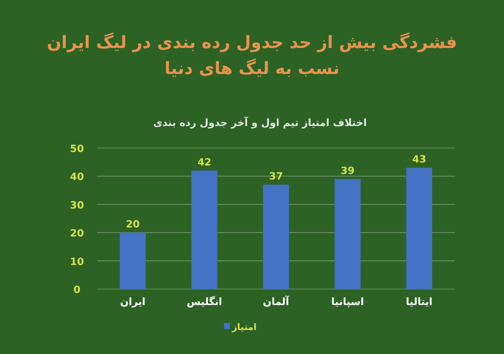 The height and width of the screenshot is (354, 504). What do you see at coordinates (133, 225) in the screenshot?
I see `data-label: 20` at bounding box center [133, 225].